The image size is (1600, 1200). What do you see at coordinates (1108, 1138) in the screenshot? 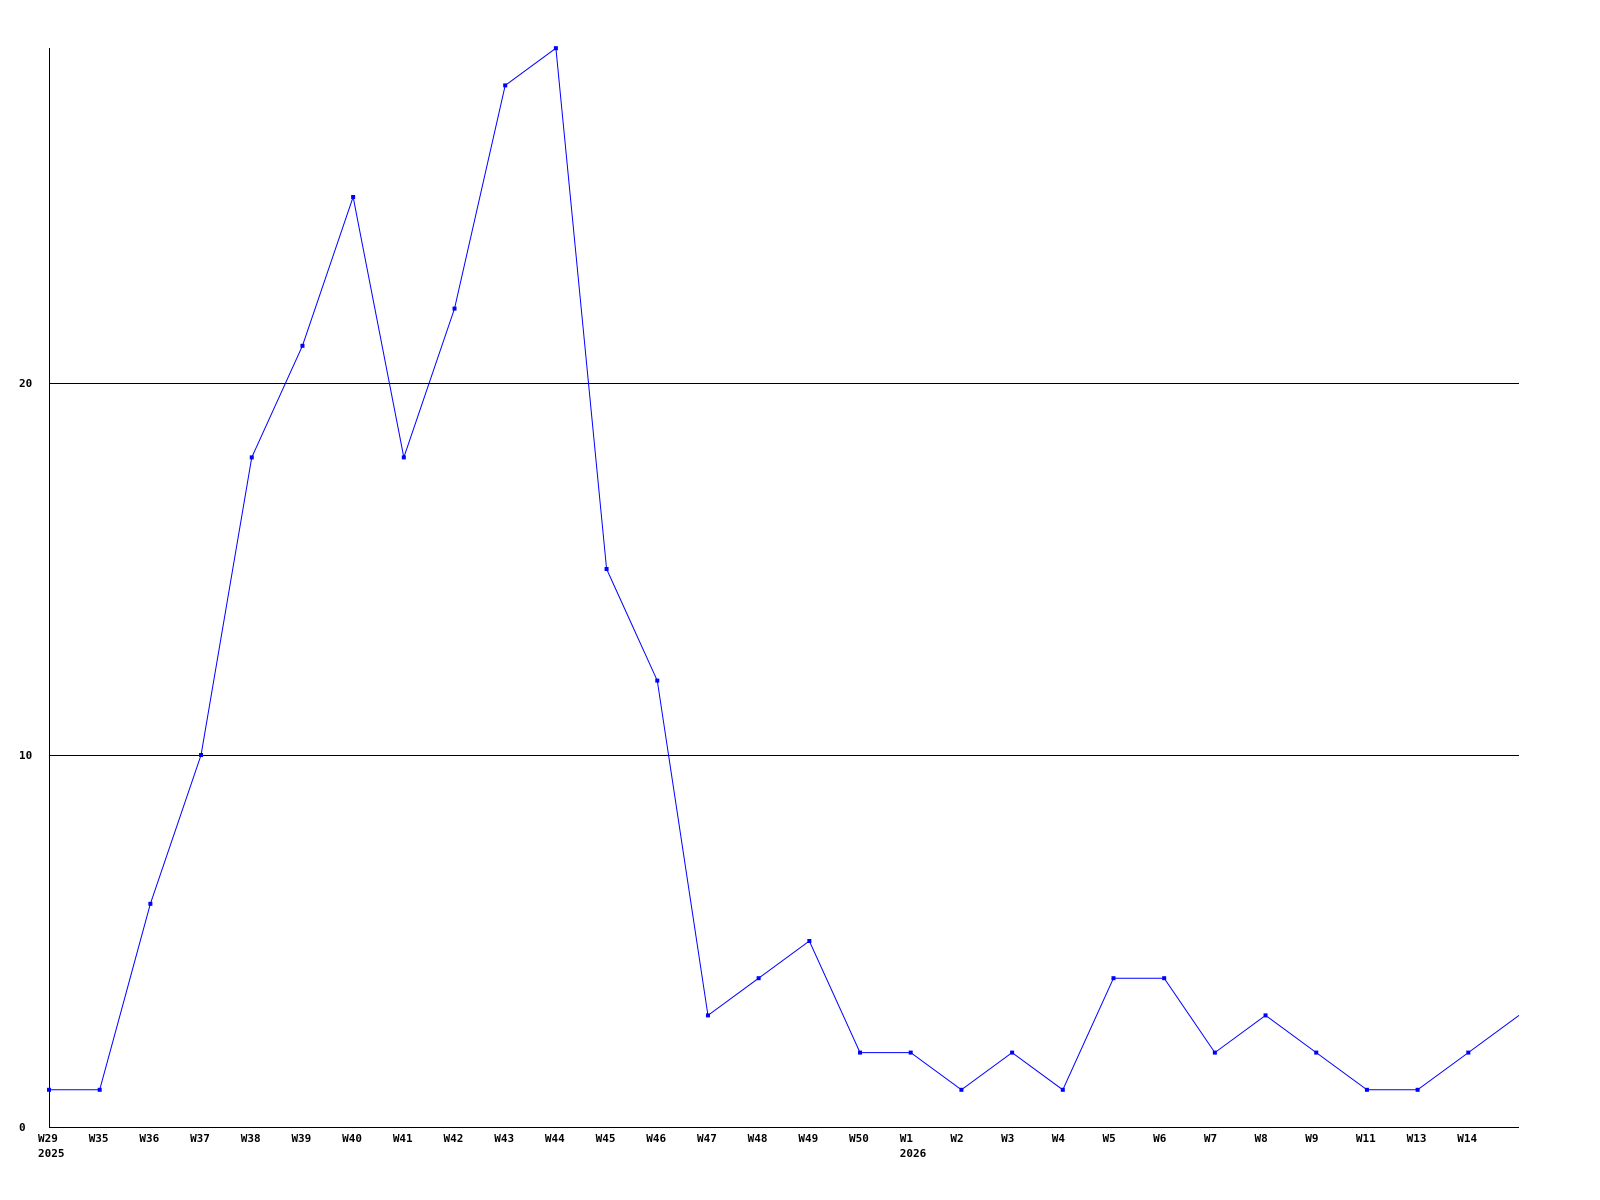
I see `x-tick-label: W5` at bounding box center [1108, 1138].